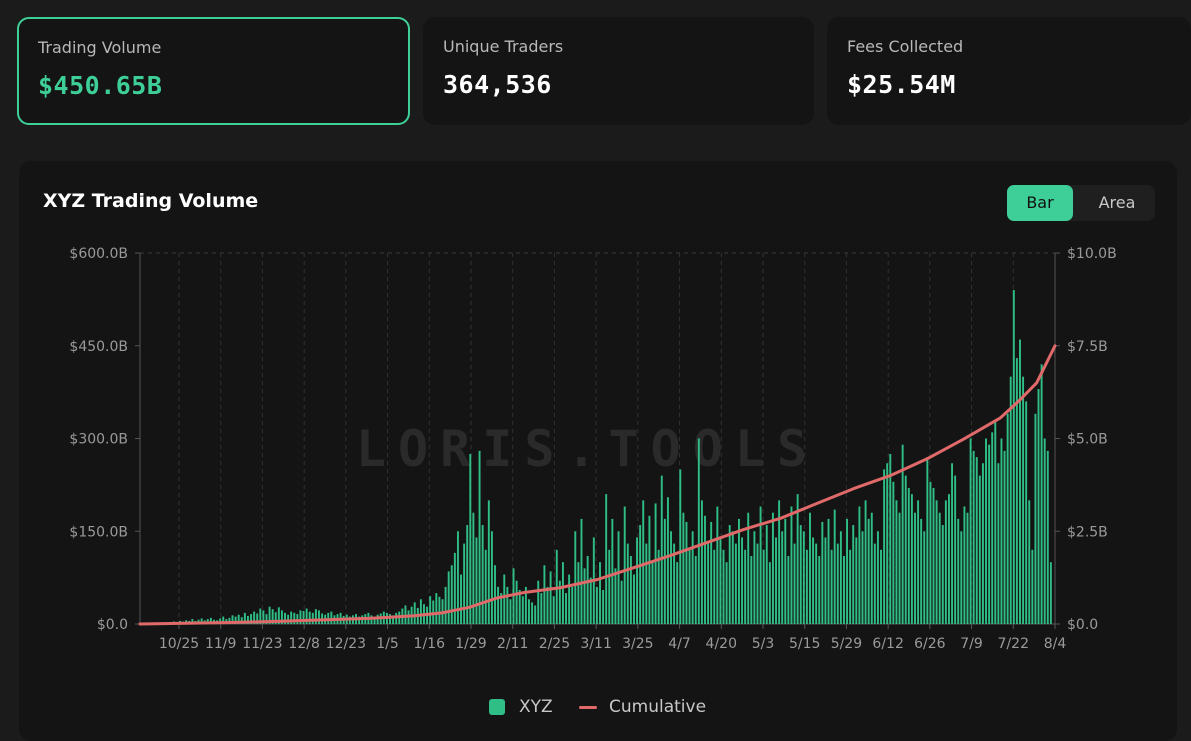 The height and width of the screenshot is (741, 1191). Describe the element at coordinates (220, 644) in the screenshot. I see `x-tick-label: 11/9` at that location.